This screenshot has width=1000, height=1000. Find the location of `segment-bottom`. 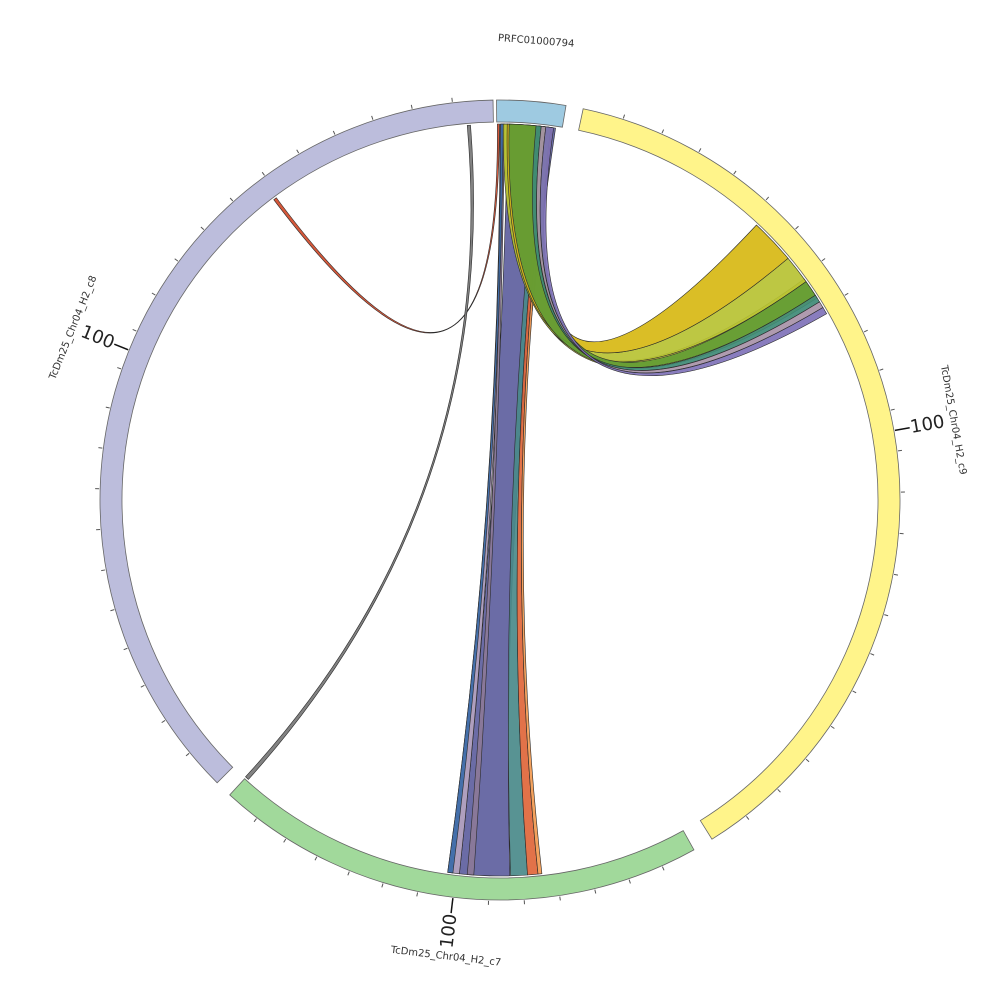

segment-bottom is located at coordinates (462, 839).